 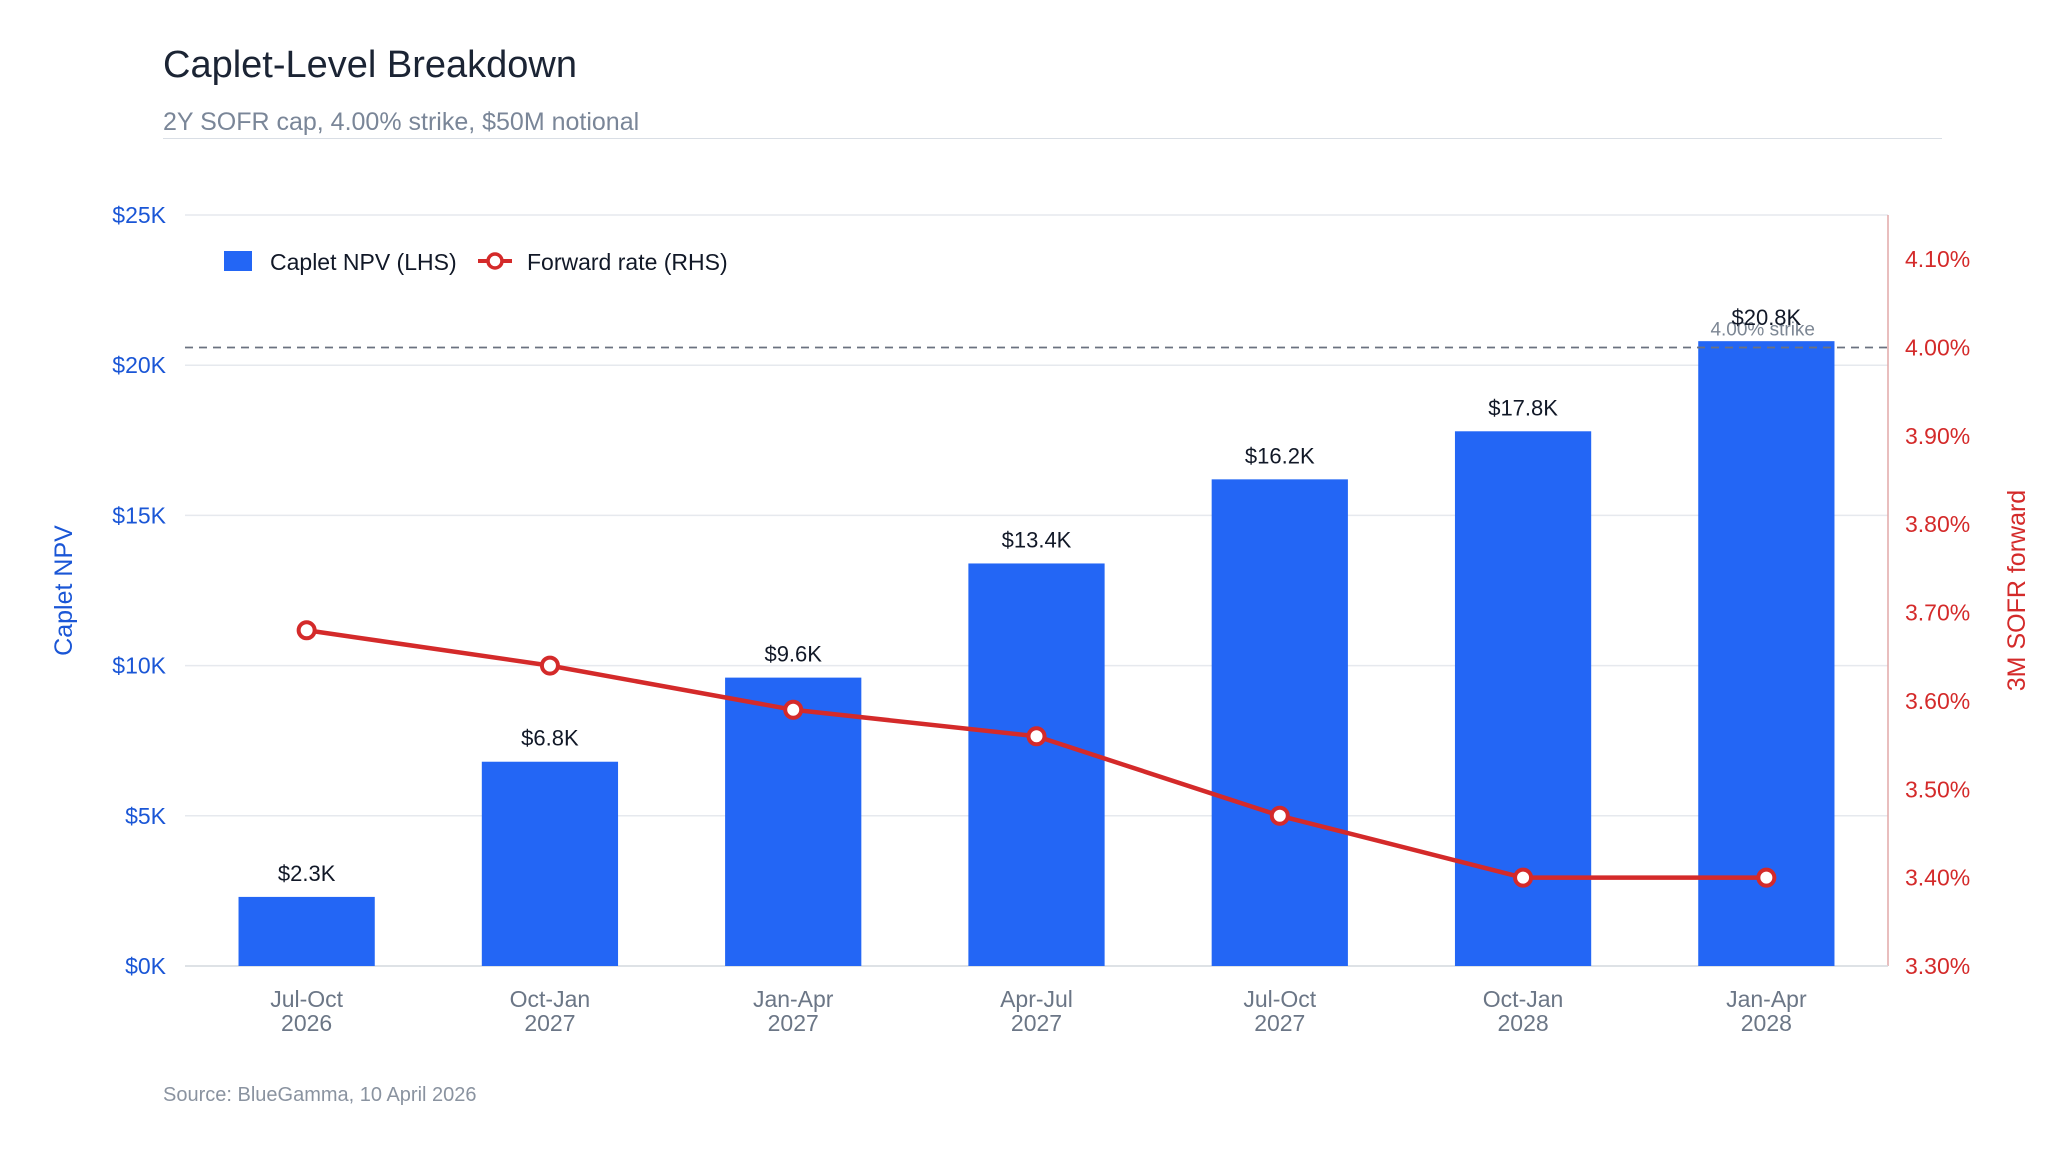 I want to click on bar-value-label: $9.6K, so click(x=793, y=654).